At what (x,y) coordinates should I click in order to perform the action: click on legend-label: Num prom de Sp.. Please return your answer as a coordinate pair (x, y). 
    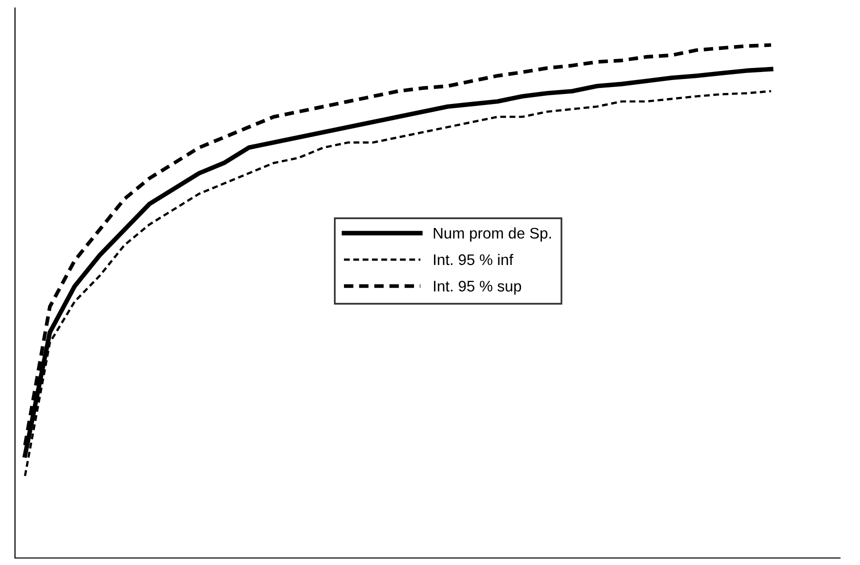
    Looking at the image, I should click on (492, 234).